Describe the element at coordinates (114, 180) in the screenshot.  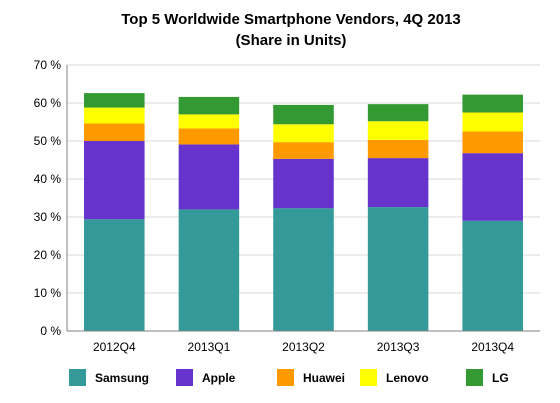
I see `bar-apple-2012q4` at that location.